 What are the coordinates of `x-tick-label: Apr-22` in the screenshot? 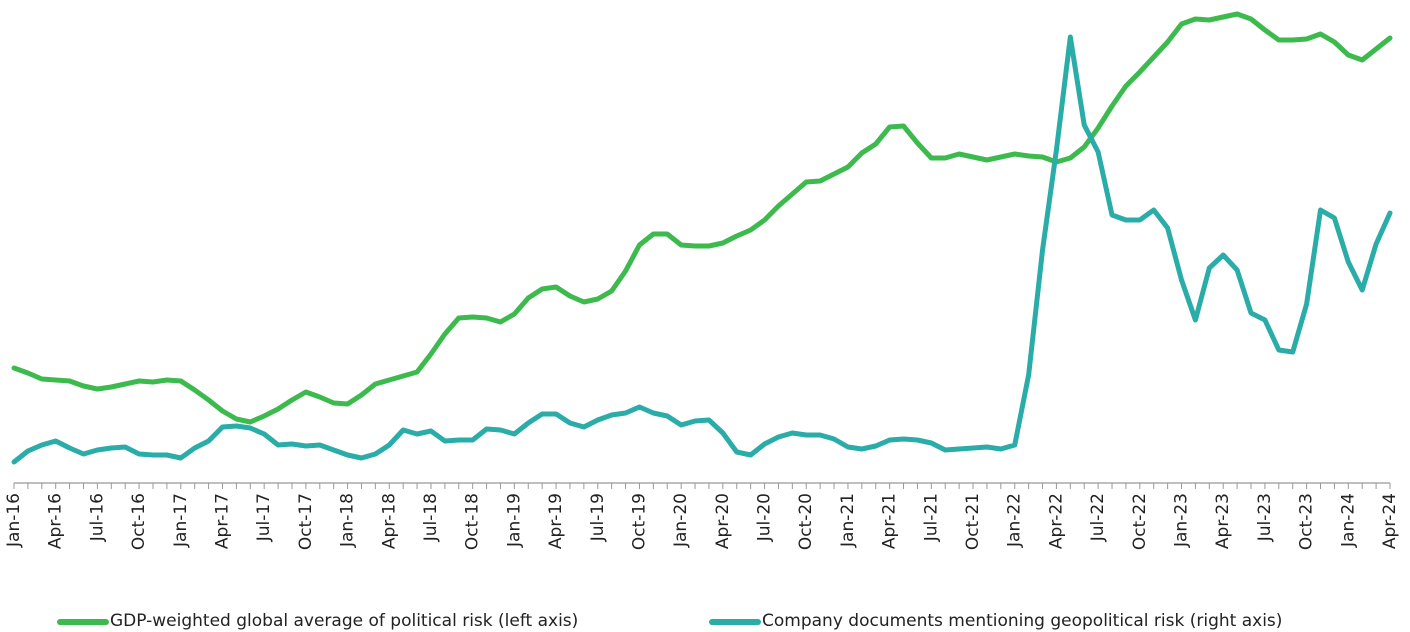 It's located at (1056, 521).